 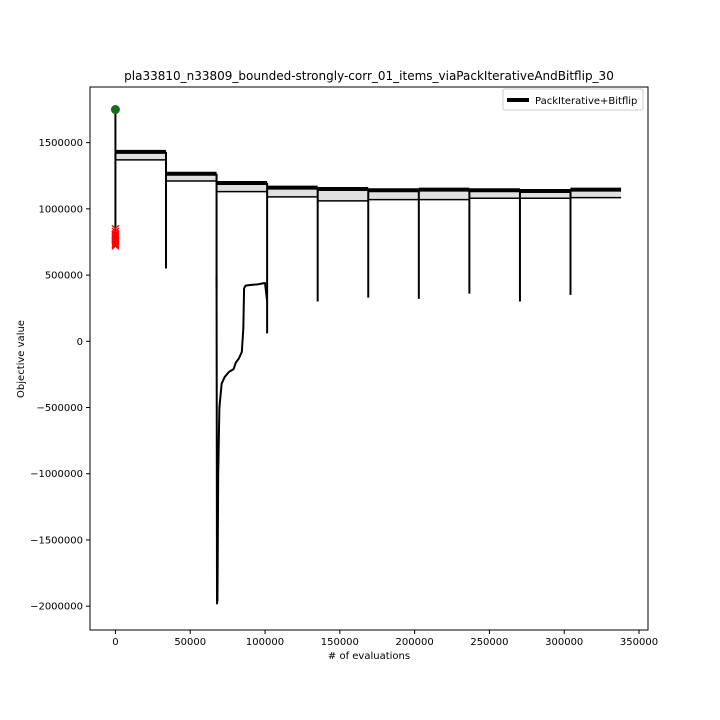 What do you see at coordinates (80, 342) in the screenshot?
I see `y-tick-label-3: 0` at bounding box center [80, 342].